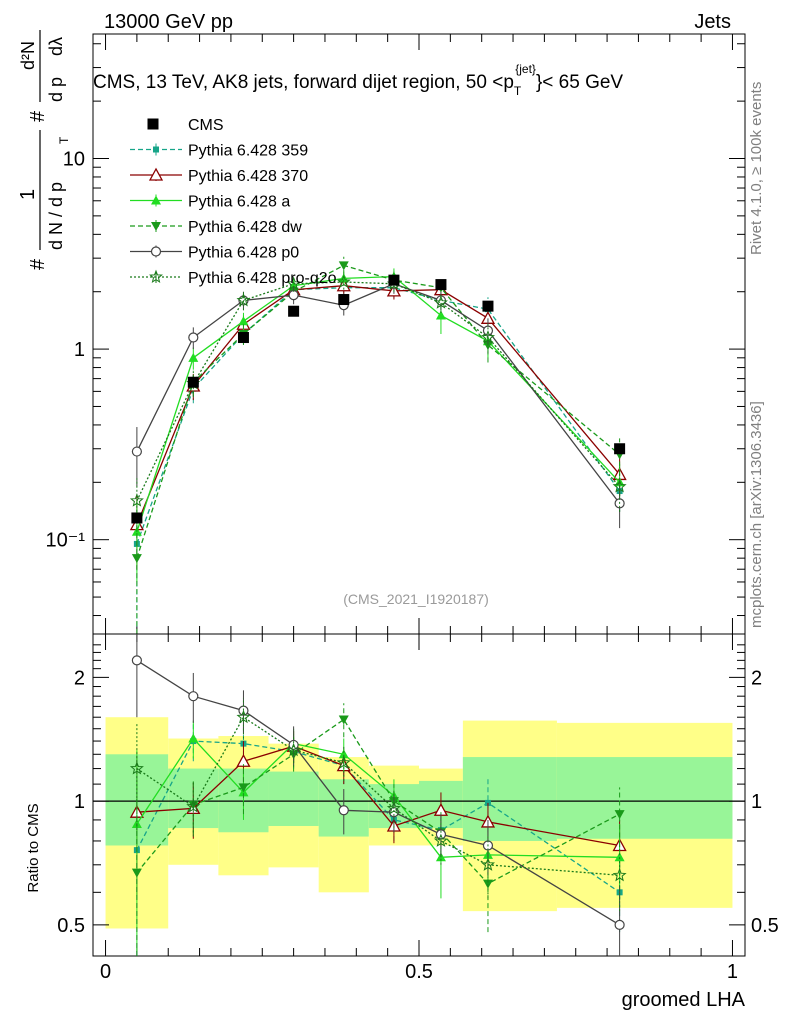 This screenshot has width=786, height=1024. What do you see at coordinates (262, 278) in the screenshot?
I see `legend-label: Pythia 6.428 pro-q2o` at bounding box center [262, 278].